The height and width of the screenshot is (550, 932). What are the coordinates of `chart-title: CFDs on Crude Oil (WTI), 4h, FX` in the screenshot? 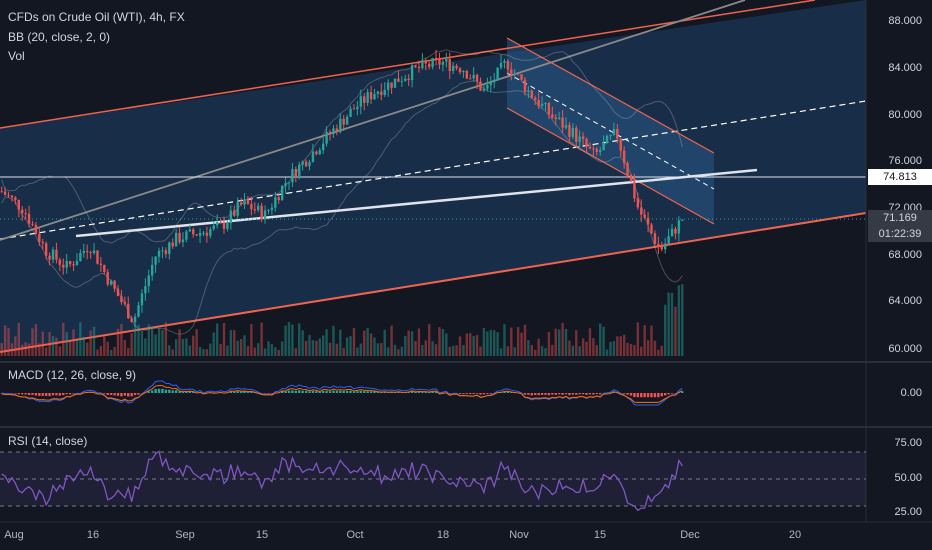 It's located at (96, 17).